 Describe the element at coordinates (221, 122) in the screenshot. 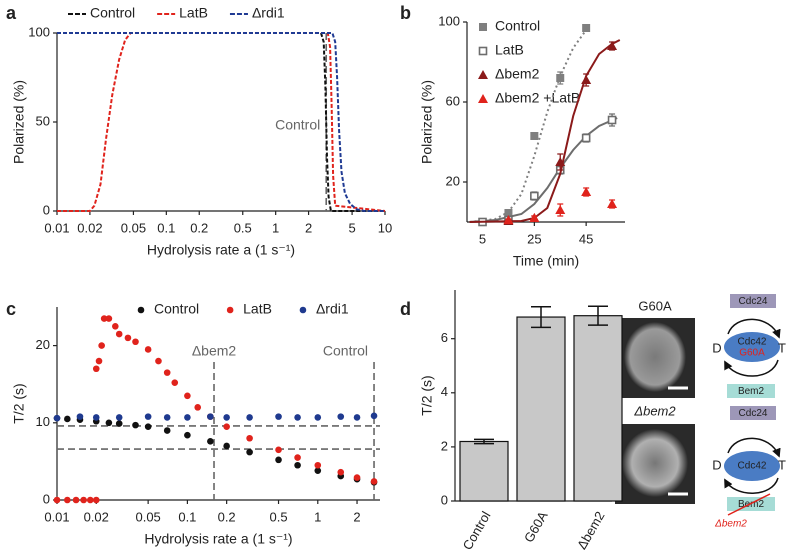

I see `line` at that location.